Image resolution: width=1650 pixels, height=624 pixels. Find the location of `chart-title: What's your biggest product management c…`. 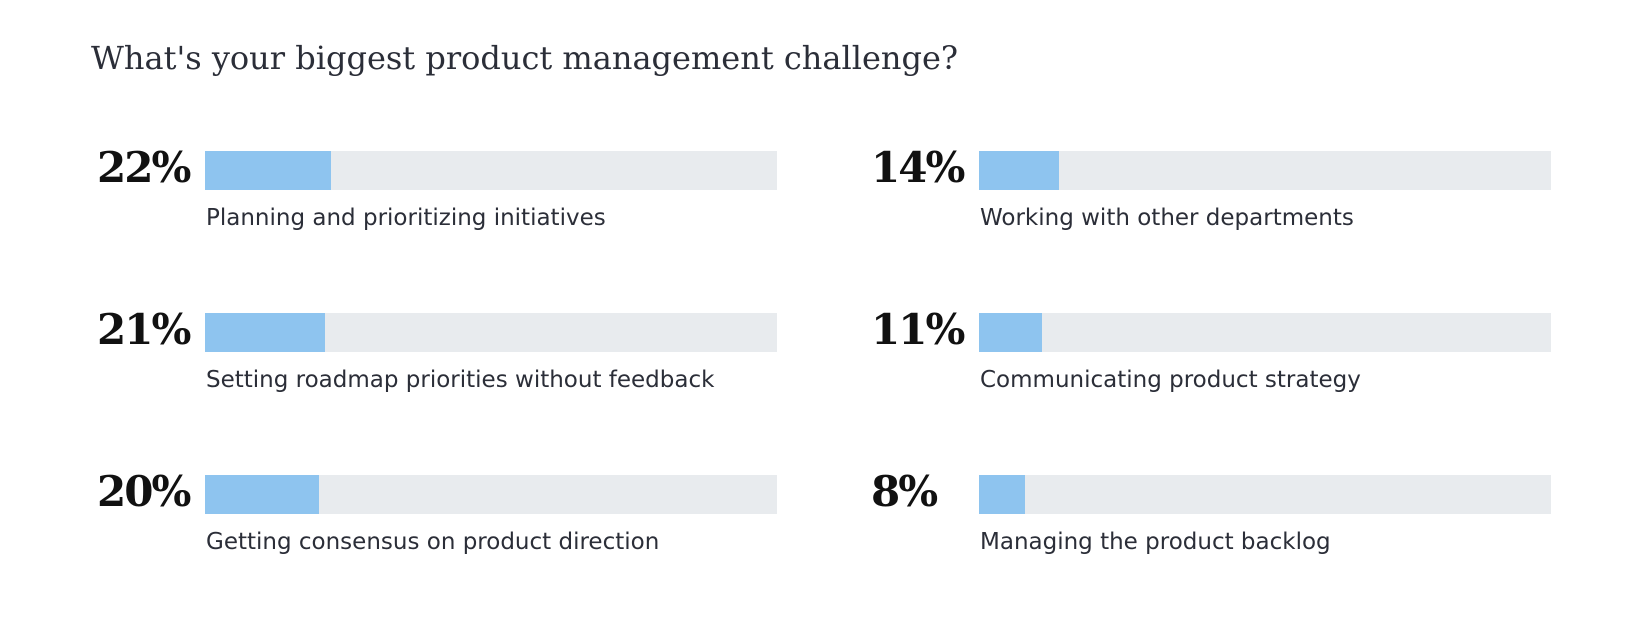

chart-title: What's your biggest product management c… is located at coordinates (525, 58).